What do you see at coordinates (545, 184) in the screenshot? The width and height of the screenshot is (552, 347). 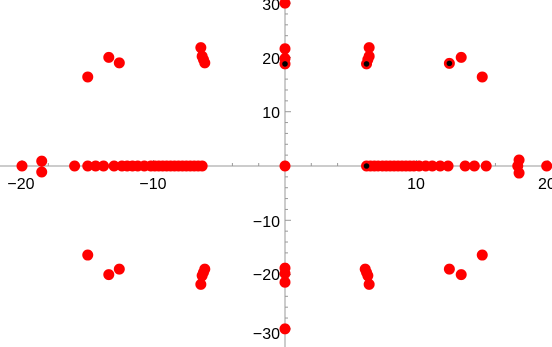 I see `x-tick-label: 20` at bounding box center [545, 184].